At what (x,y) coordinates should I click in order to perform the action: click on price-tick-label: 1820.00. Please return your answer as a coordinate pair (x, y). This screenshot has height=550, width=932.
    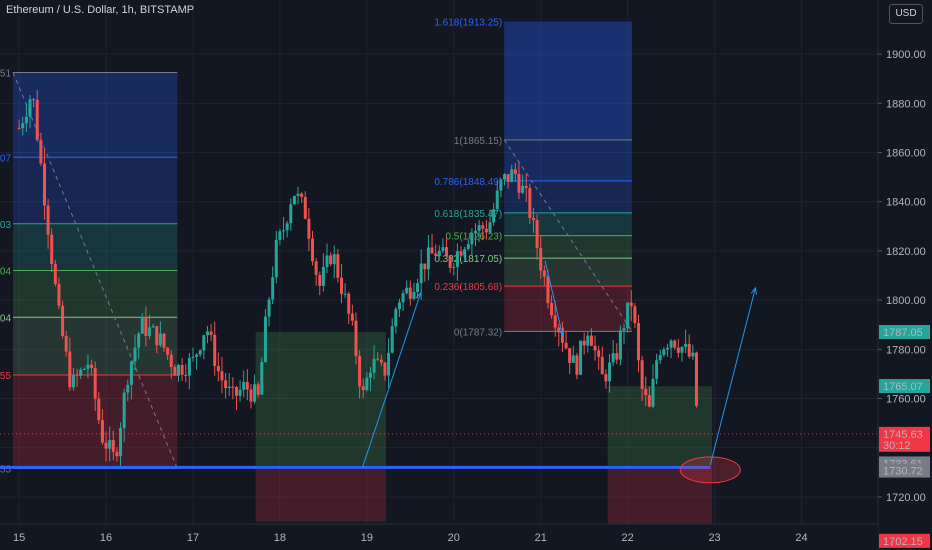
    Looking at the image, I should click on (906, 252).